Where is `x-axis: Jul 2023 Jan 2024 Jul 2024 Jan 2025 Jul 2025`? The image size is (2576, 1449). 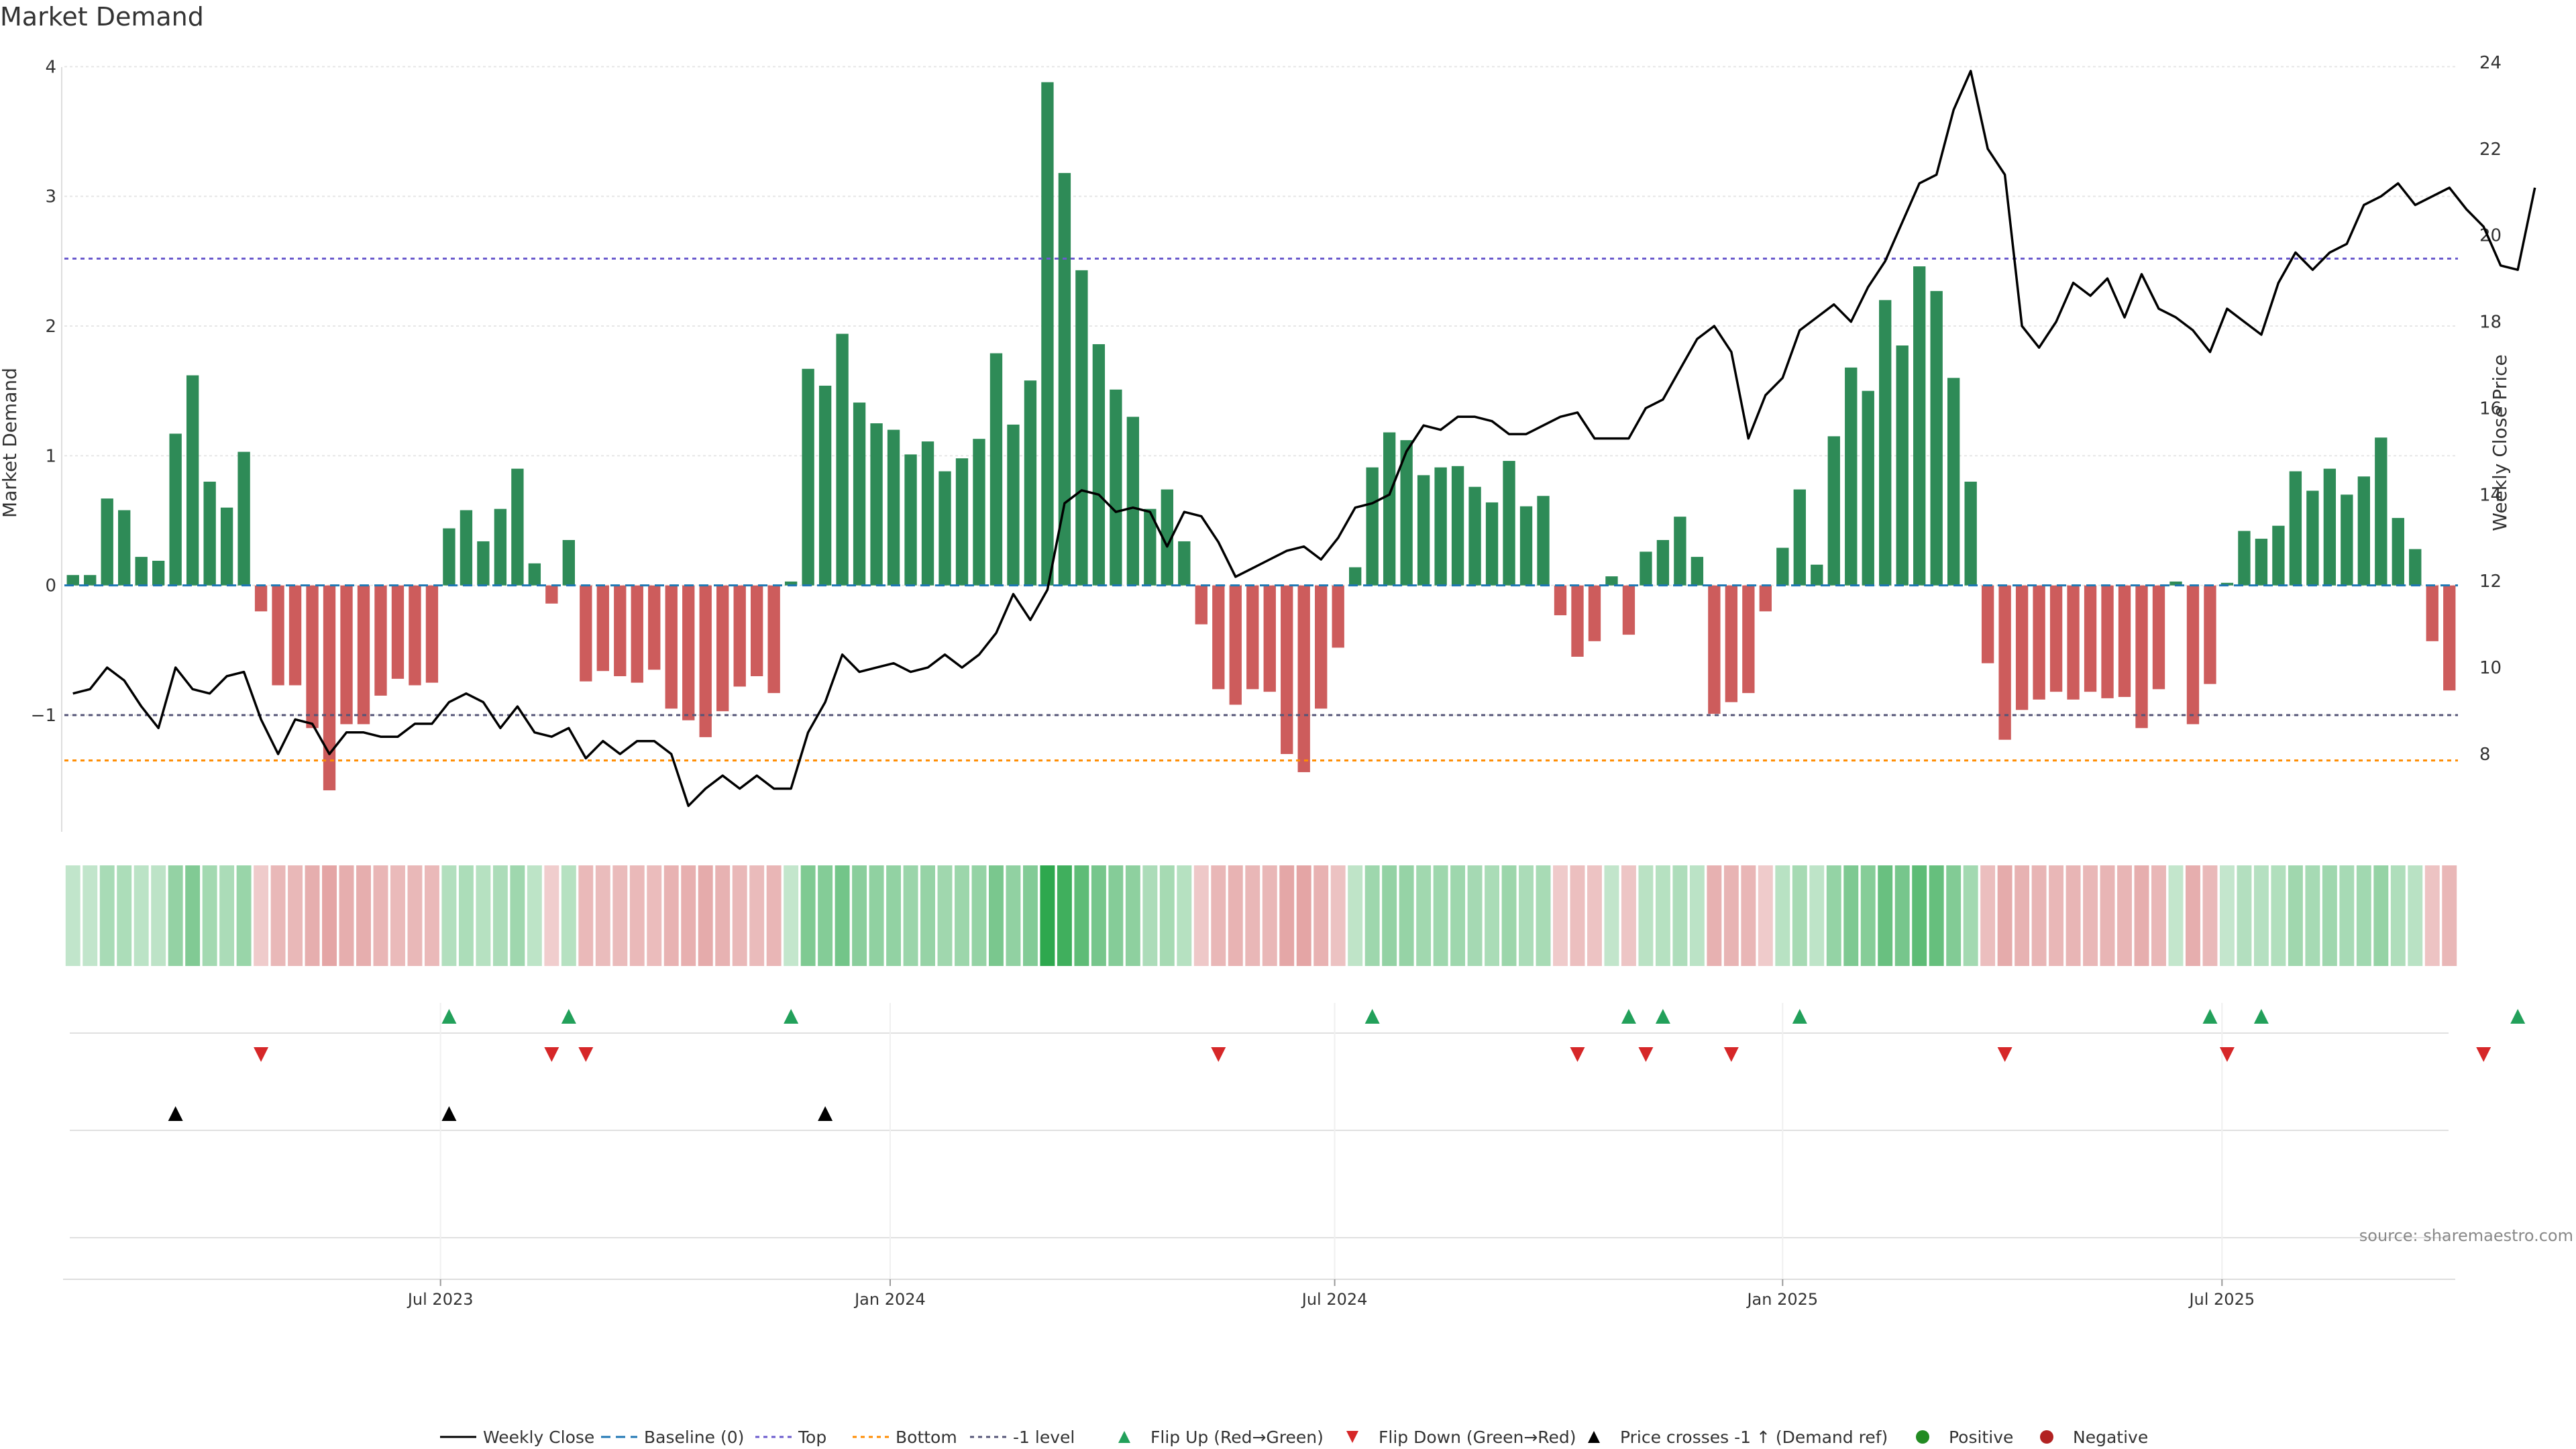
x-axis: Jul 2023 Jan 2024 Jul 2024 Jan 2025 Jul 2025 is located at coordinates (1331, 1294).